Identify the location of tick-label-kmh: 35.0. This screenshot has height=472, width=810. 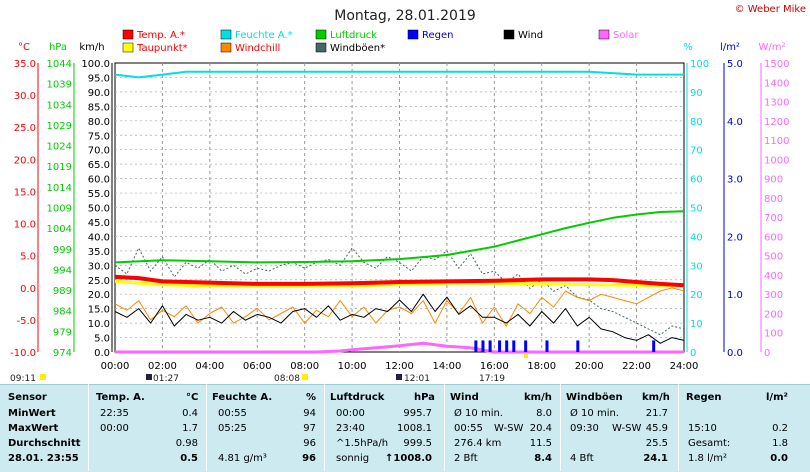
(99, 252).